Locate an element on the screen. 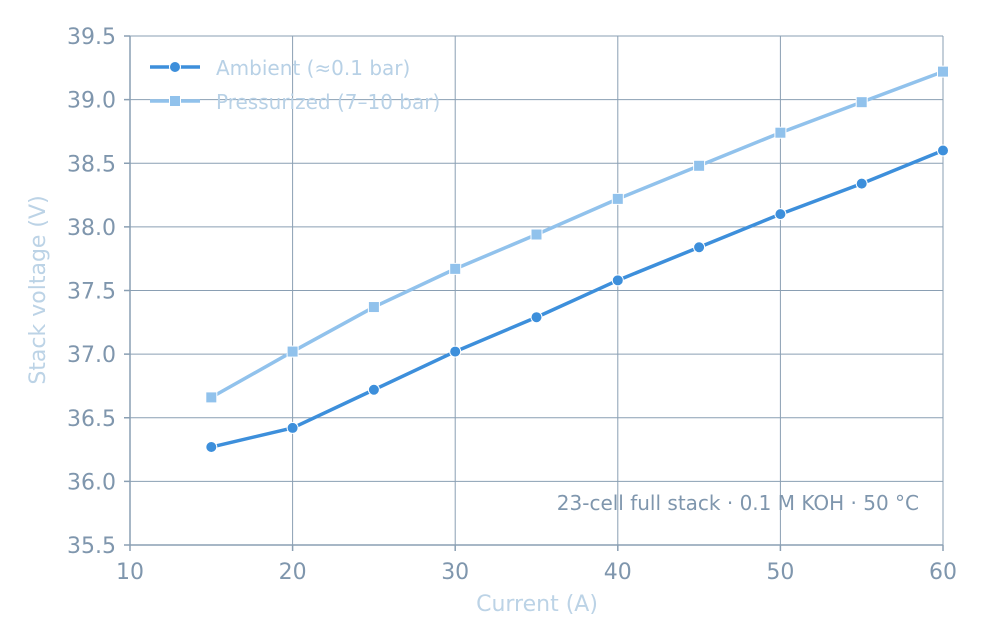  chart-annotation: 23-cell full stack · 0.1 M KOH · 50 °C is located at coordinates (738, 503).